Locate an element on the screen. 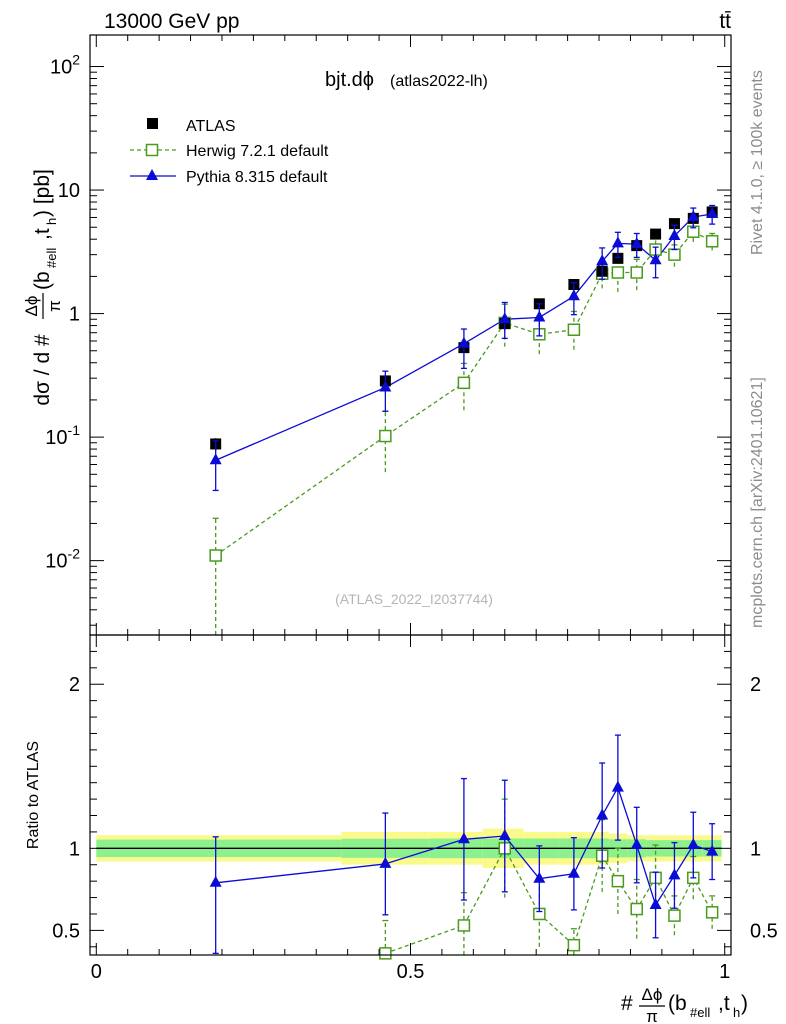 The image size is (786, 1024). ratio-y-tick-label-right: 1 is located at coordinates (755, 849).